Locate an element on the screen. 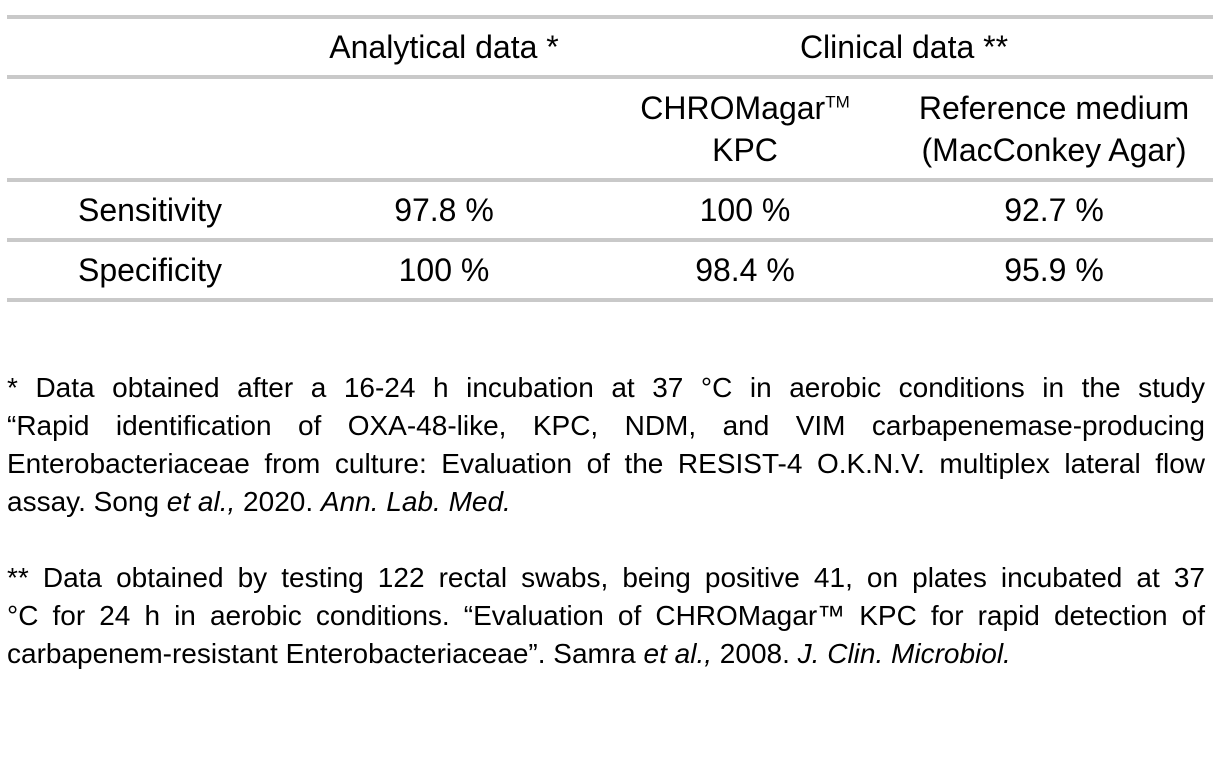 The image size is (1224, 766). reference-medium-line2: (MacConkey Agar) is located at coordinates (1054, 149).